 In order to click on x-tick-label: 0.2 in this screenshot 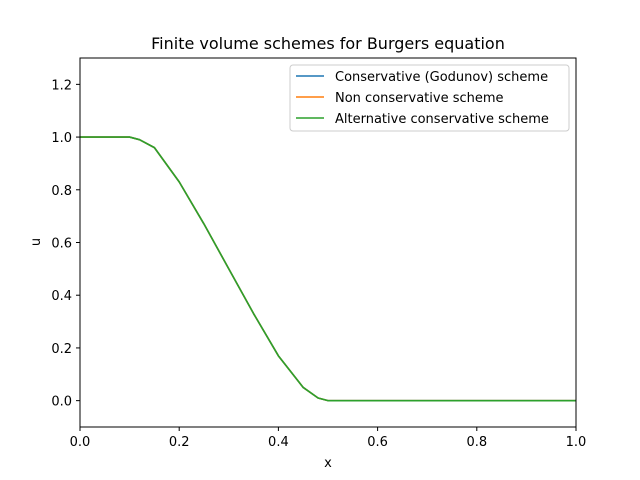, I will do `click(179, 442)`.